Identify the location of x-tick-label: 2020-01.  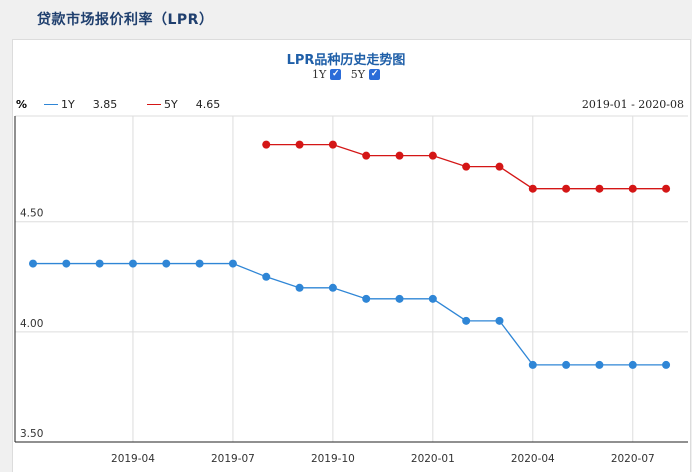
(433, 459).